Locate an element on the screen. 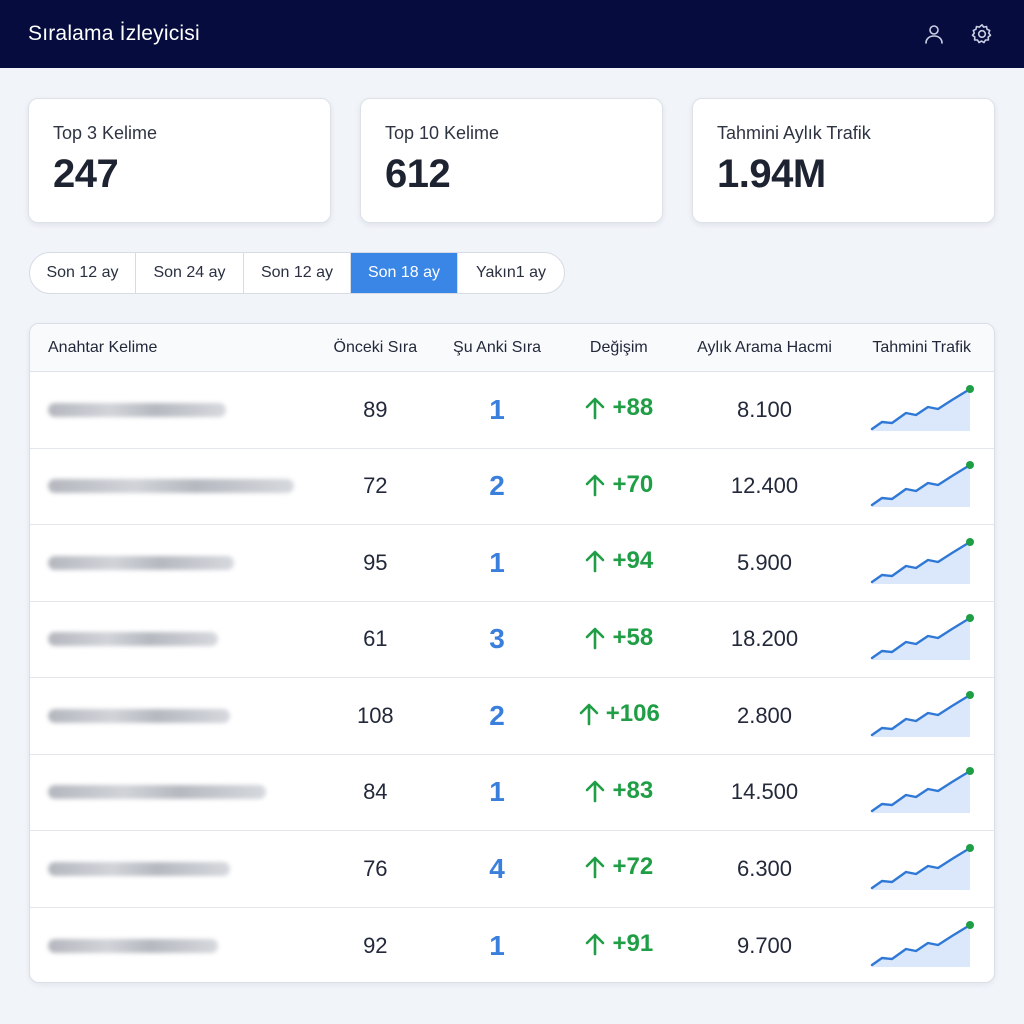  rank-change-cell: +58 is located at coordinates (619, 639).